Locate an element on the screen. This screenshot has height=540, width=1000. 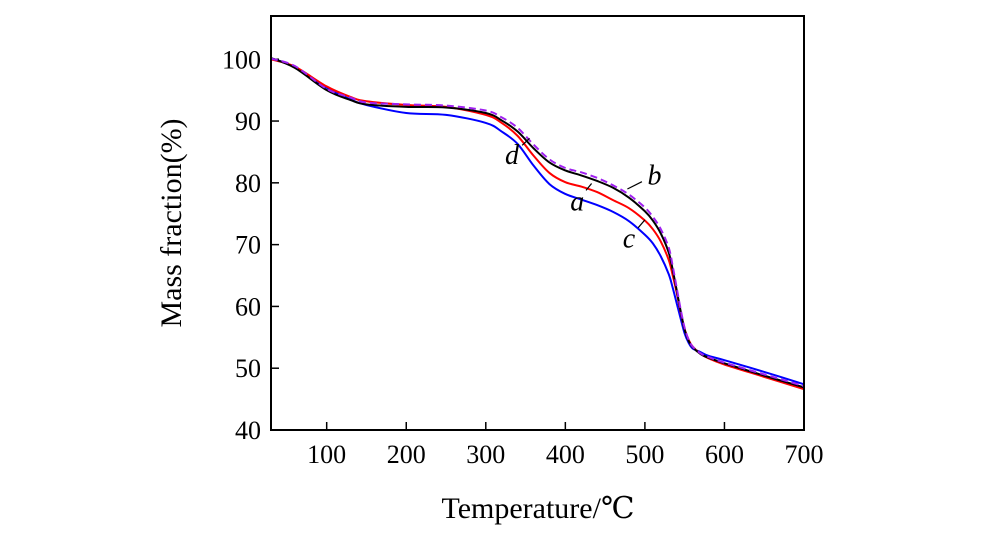
annotation-label-c: c is located at coordinates (629, 238).